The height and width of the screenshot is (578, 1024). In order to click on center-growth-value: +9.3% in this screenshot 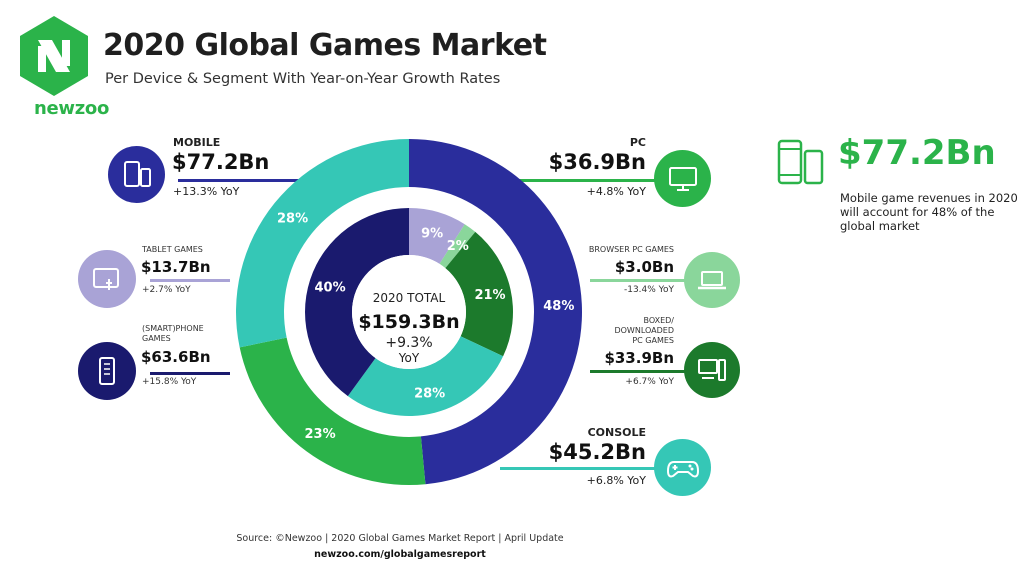, I will do `click(408, 343)`.